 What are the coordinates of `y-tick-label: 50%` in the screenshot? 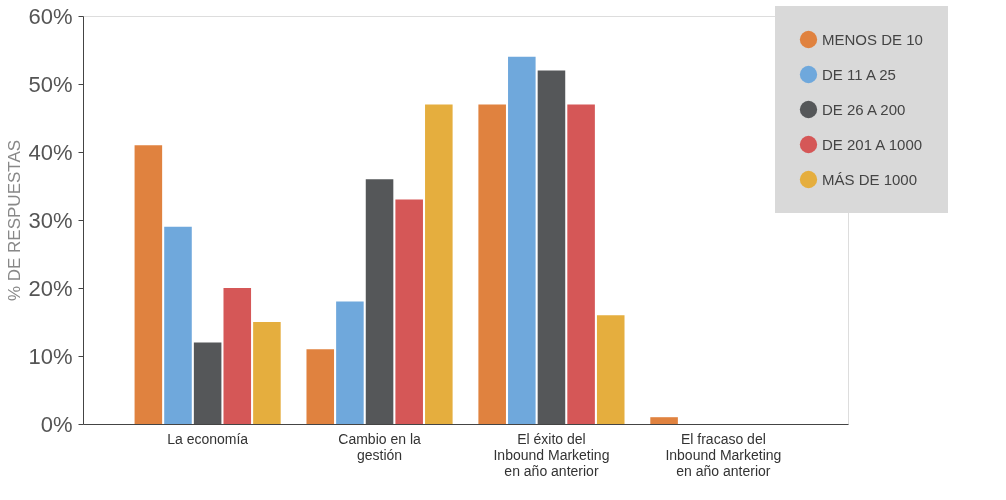 It's located at (50, 84).